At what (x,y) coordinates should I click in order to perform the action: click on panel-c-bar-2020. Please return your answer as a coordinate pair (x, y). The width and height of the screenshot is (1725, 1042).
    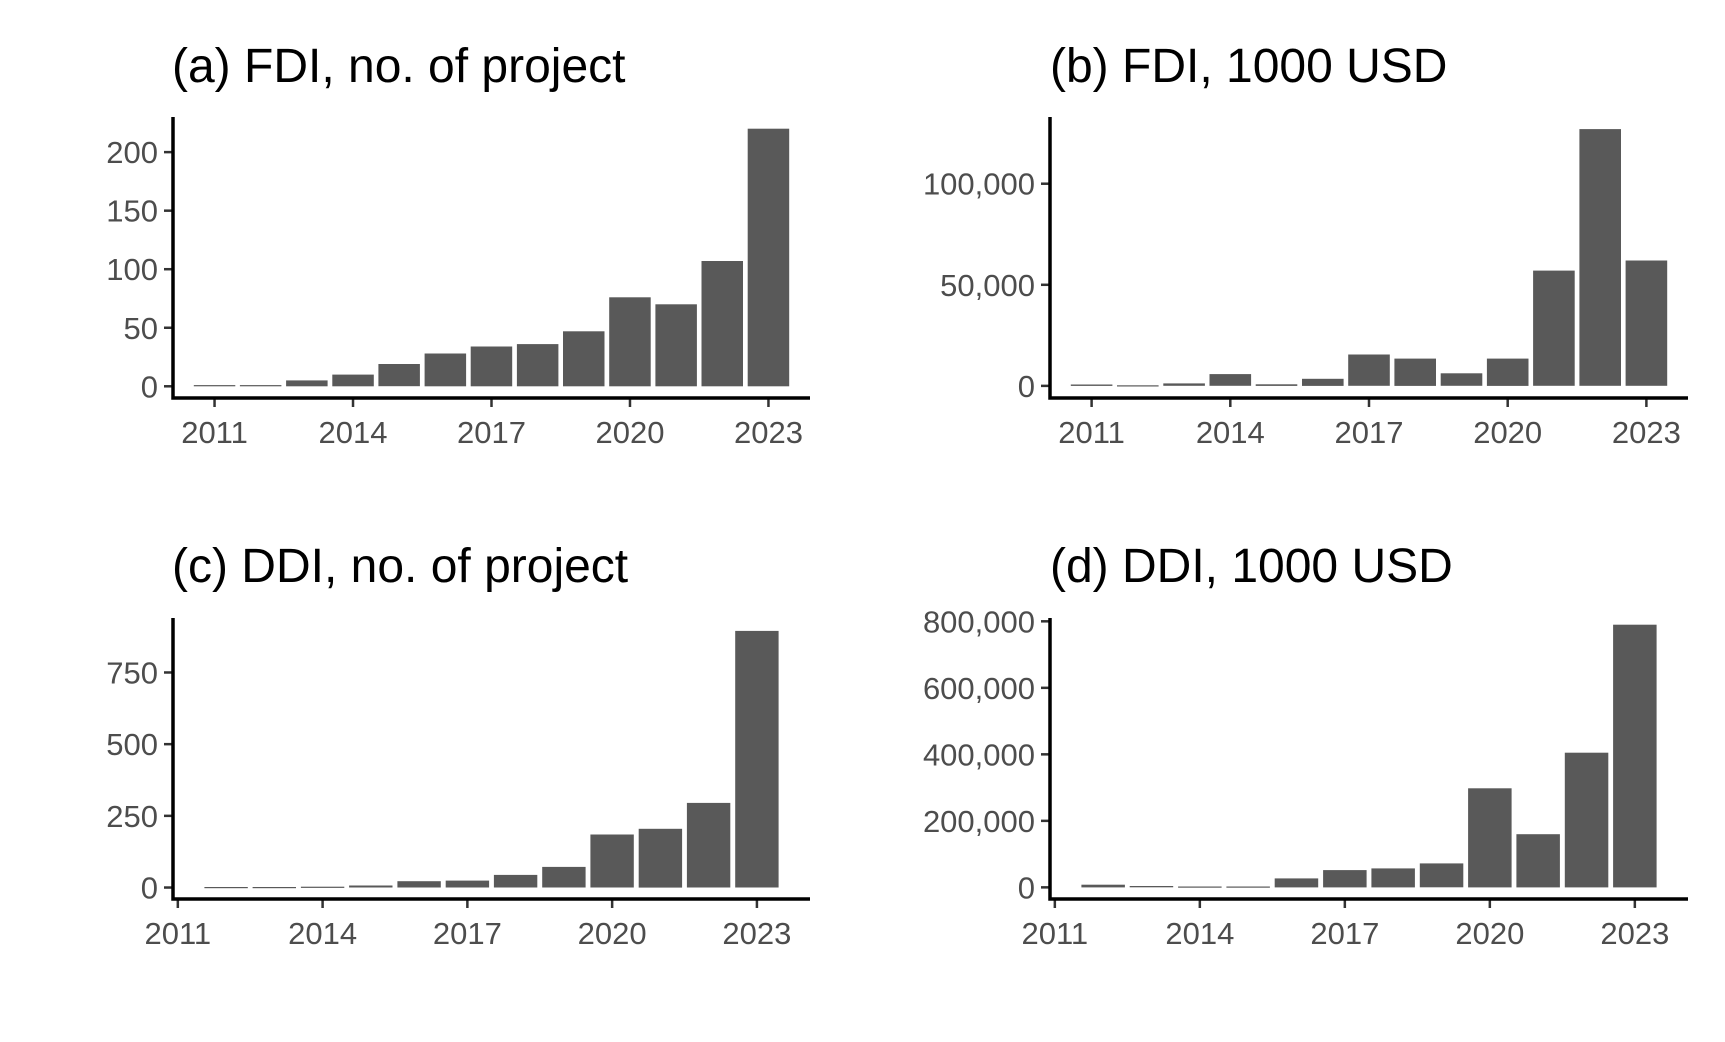
    Looking at the image, I should click on (612, 861).